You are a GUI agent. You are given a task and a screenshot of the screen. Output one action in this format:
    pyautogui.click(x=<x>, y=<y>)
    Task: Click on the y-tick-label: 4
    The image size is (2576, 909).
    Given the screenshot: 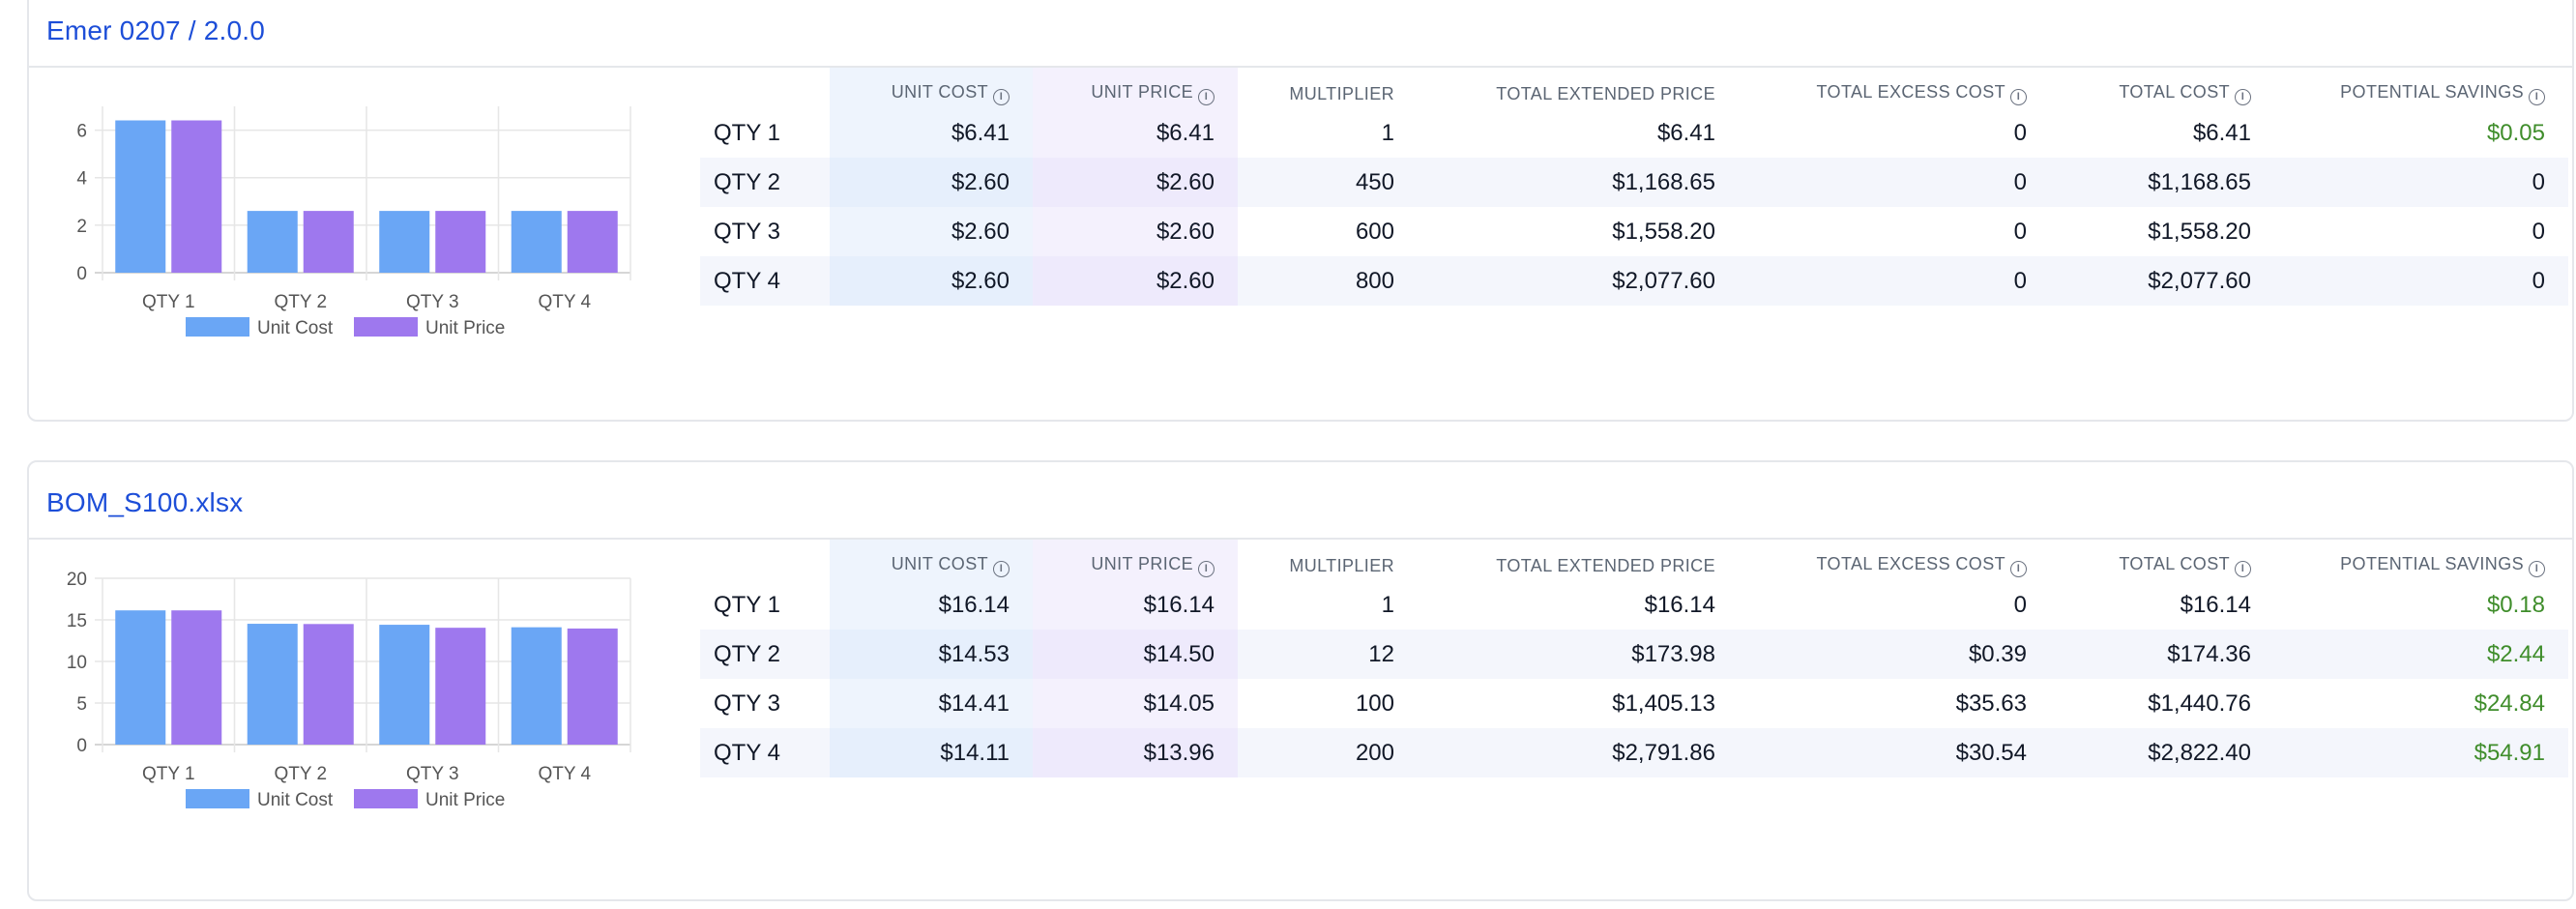 What is the action you would take?
    pyautogui.click(x=81, y=179)
    